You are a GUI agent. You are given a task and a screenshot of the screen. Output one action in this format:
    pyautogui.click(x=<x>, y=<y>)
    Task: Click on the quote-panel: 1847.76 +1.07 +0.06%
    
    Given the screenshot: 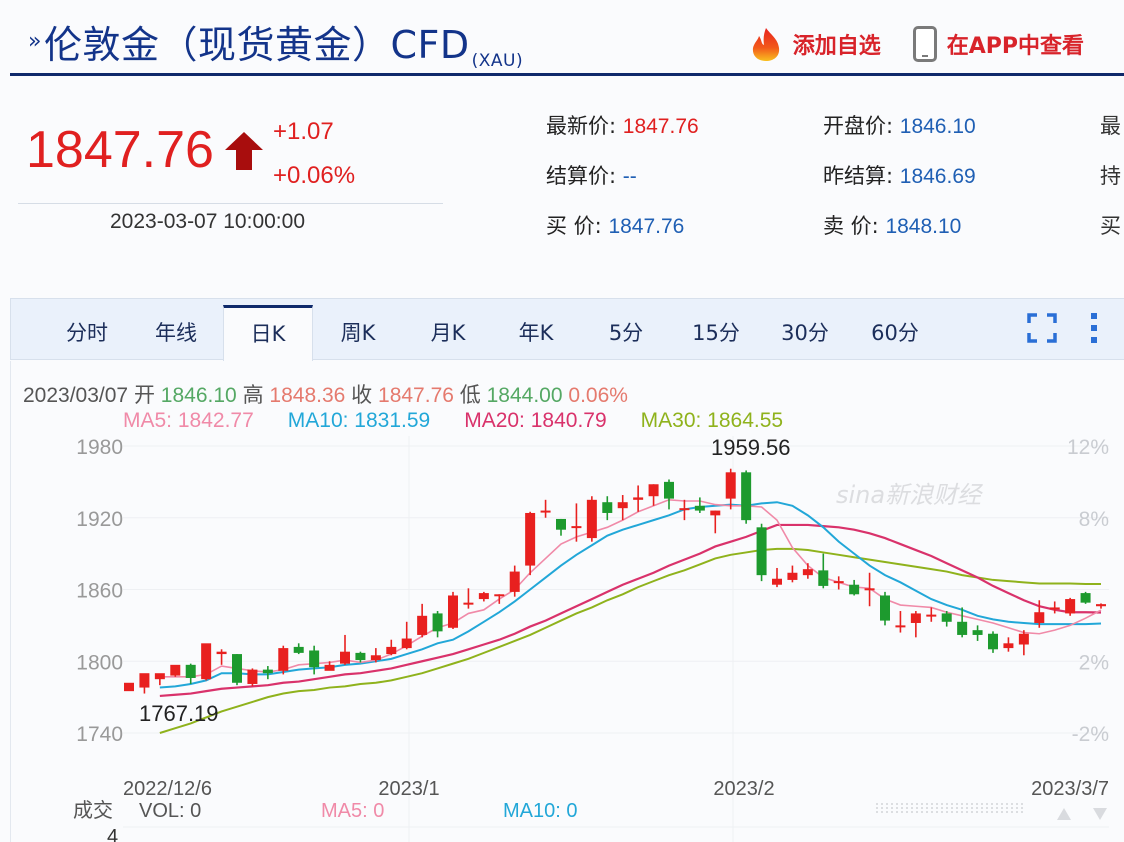 What is the action you would take?
    pyautogui.click(x=230, y=156)
    